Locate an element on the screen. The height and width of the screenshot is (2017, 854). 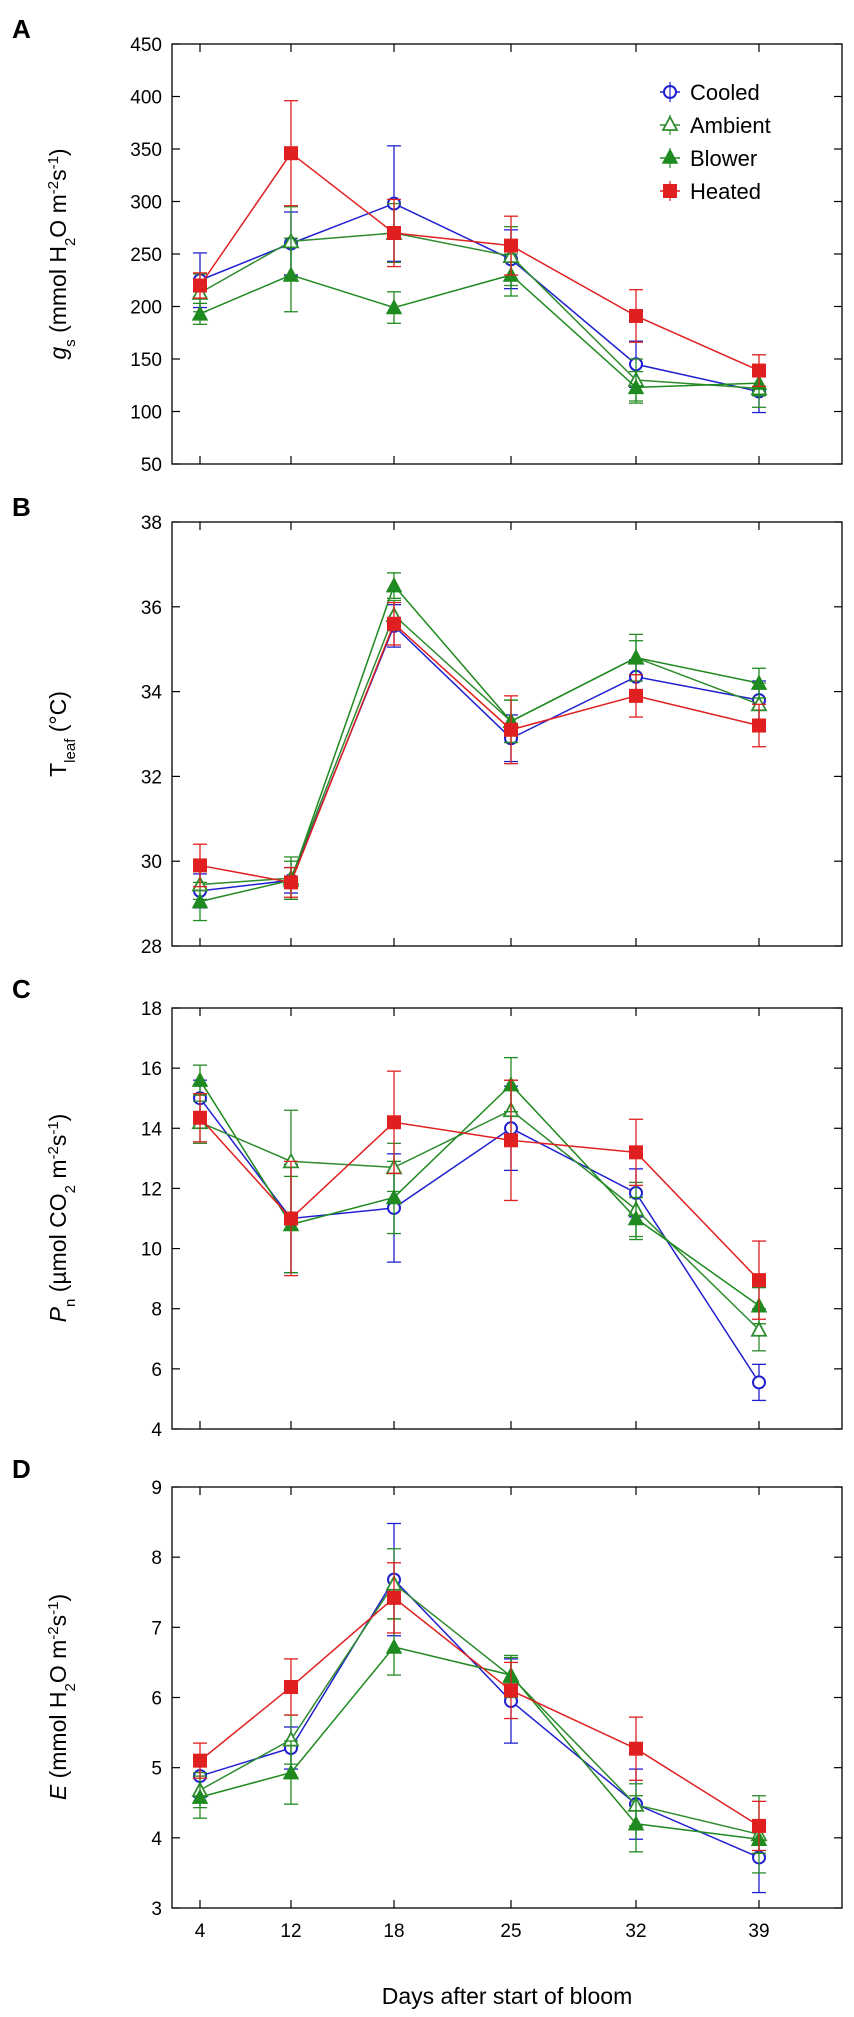
y-axis-label: gs (mmol H2O m-2s-1) is located at coordinates (62, 253).